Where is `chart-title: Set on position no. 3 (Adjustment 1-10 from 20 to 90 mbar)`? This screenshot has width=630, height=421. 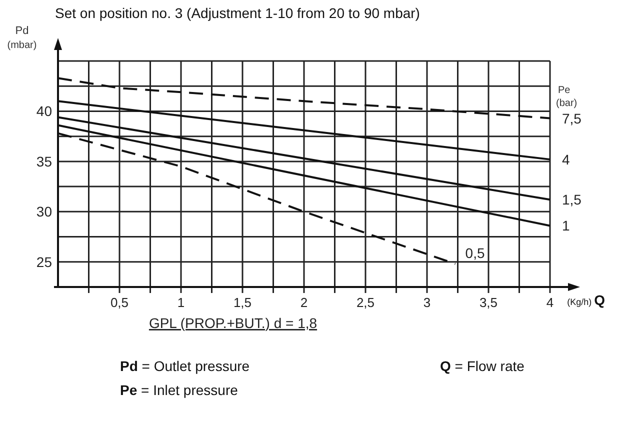 chart-title: Set on position no. 3 (Adjustment 1-10 from 20 to 90 mbar) is located at coordinates (237, 13).